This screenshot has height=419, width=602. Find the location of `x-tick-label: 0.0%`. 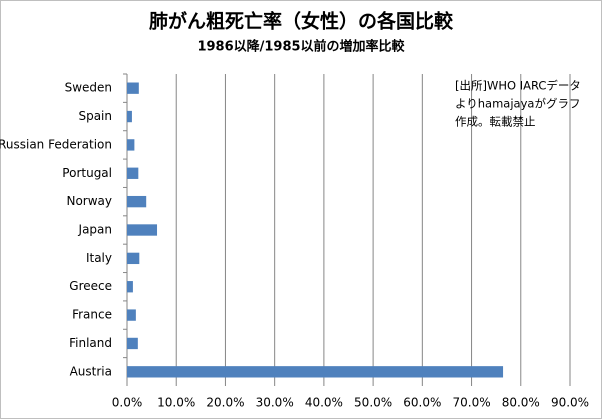

x-tick-label: 0.0% is located at coordinates (127, 403).